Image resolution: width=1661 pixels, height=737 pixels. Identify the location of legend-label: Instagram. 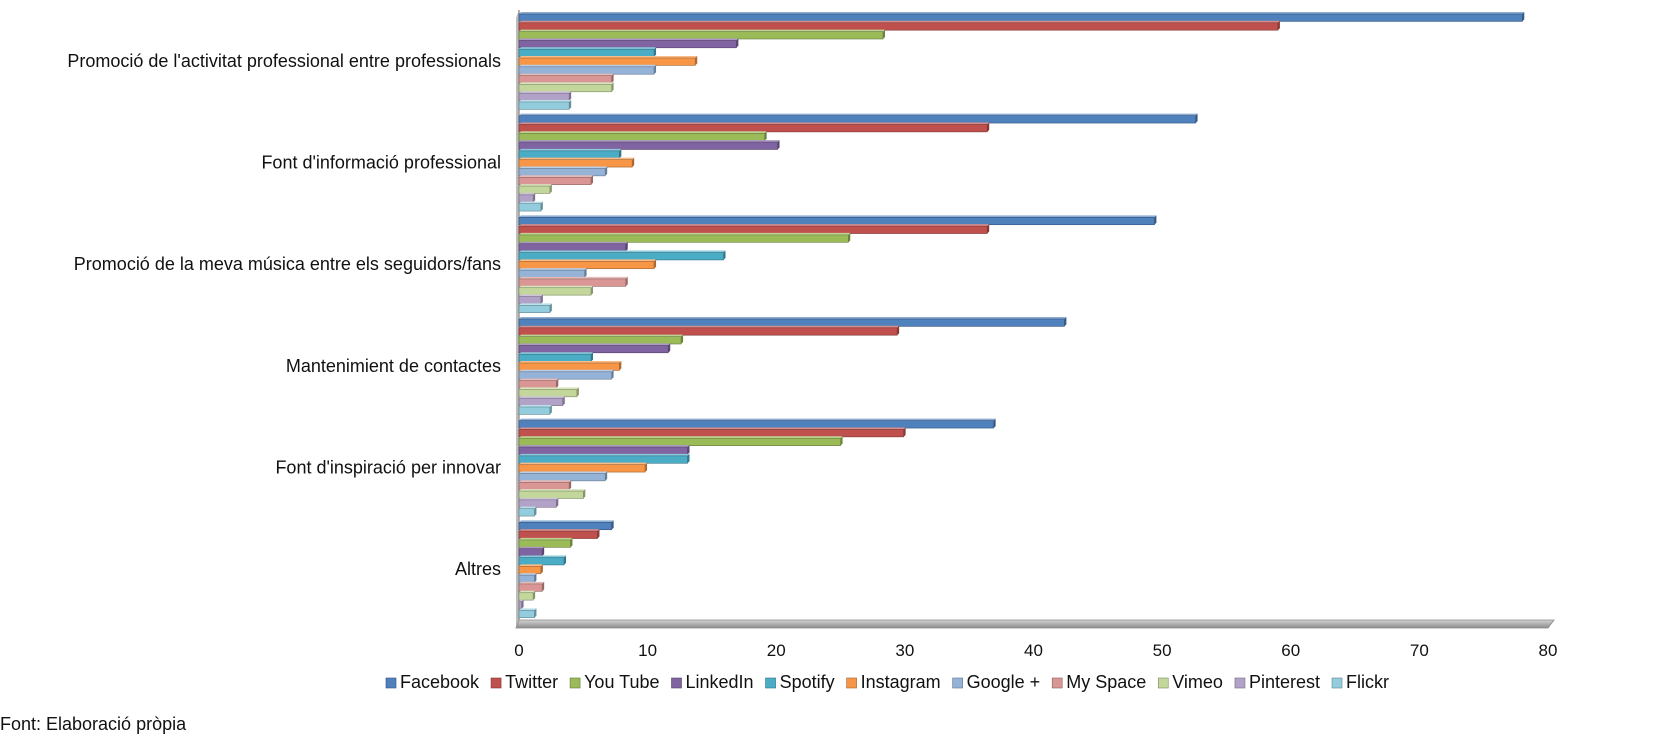
(901, 682).